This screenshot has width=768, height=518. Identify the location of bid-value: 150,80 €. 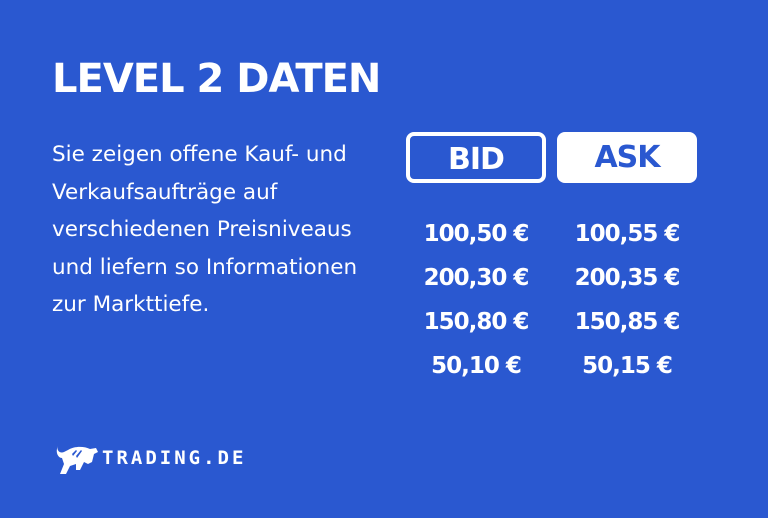
(476, 322).